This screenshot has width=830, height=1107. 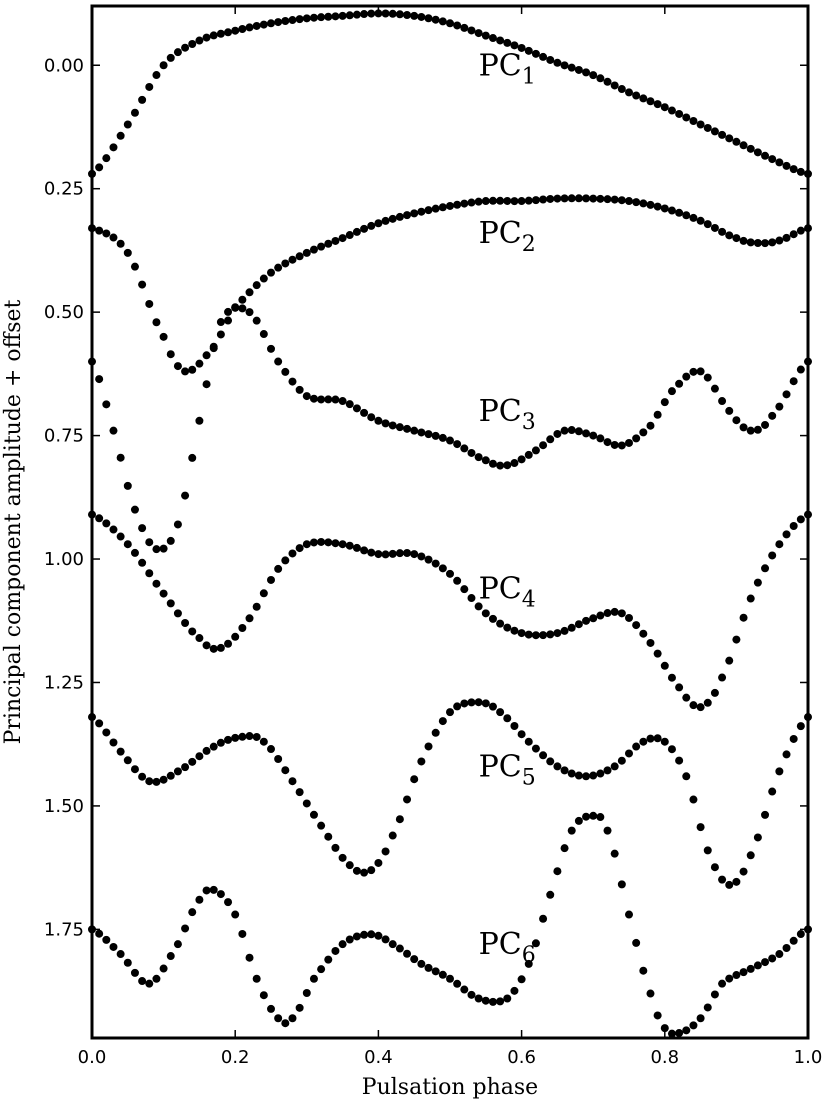 I want to click on series-label-pc2: PC2, so click(x=507, y=236).